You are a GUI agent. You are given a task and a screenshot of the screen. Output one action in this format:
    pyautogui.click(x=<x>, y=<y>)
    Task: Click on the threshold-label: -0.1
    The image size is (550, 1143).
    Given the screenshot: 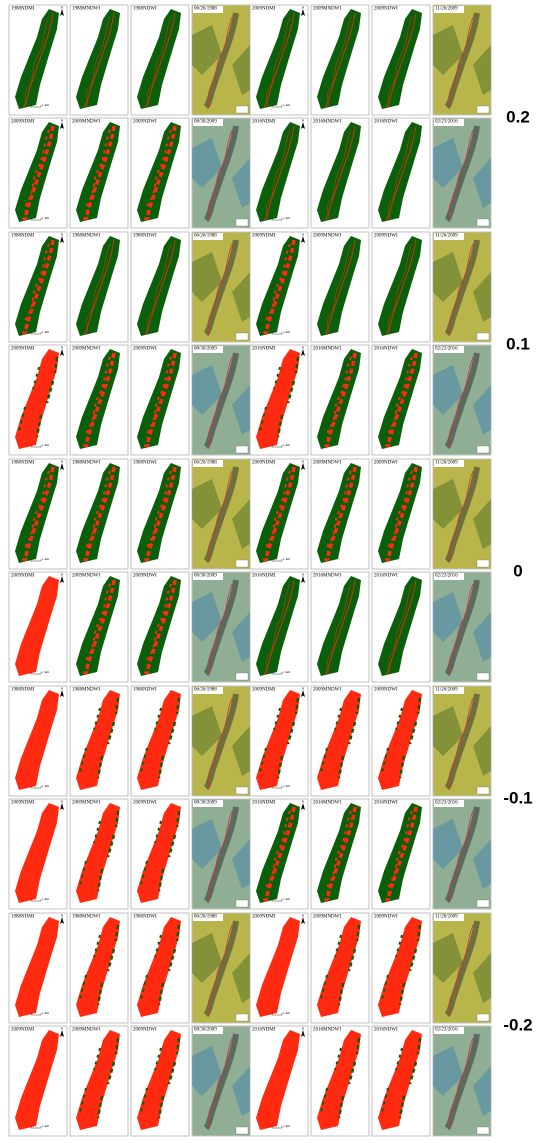 What is the action you would take?
    pyautogui.click(x=517, y=797)
    